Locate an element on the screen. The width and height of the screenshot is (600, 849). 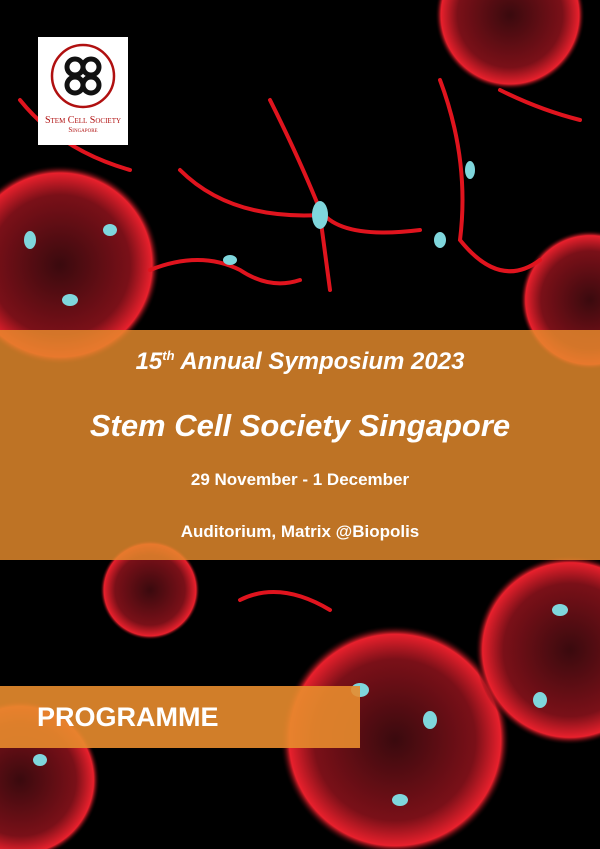
title: Stem Cell Society Singapore is located at coordinates (300, 425).